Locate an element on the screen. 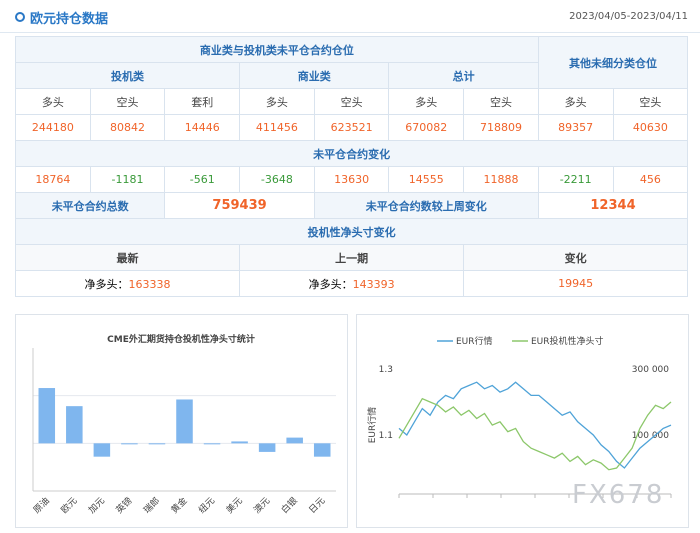  group: 商业类 is located at coordinates (314, 75).